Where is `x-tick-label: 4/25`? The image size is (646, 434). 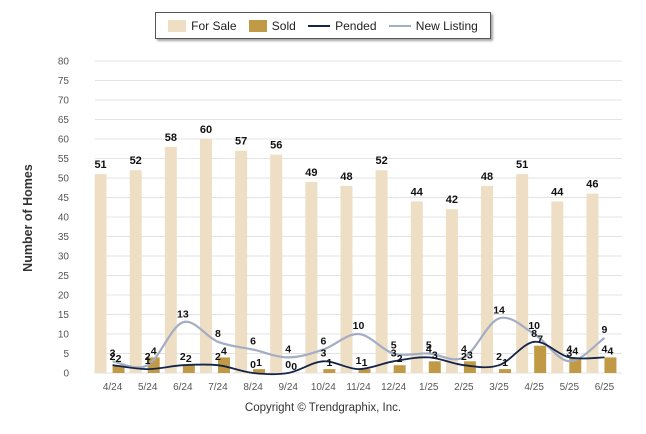 x-tick-label: 4/25 is located at coordinates (534, 387).